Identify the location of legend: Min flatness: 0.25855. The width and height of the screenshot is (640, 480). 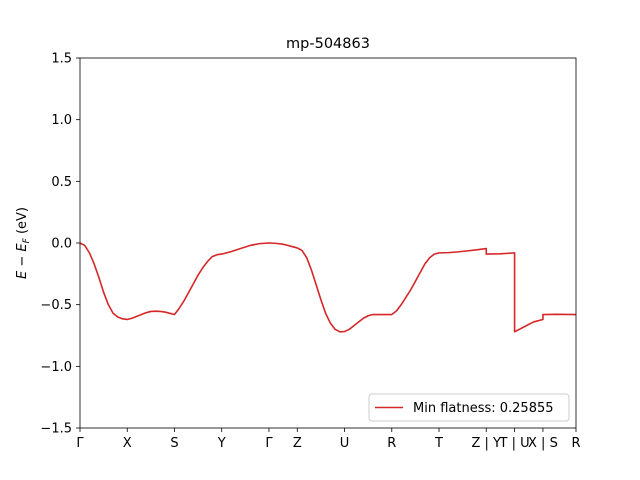
(469, 407).